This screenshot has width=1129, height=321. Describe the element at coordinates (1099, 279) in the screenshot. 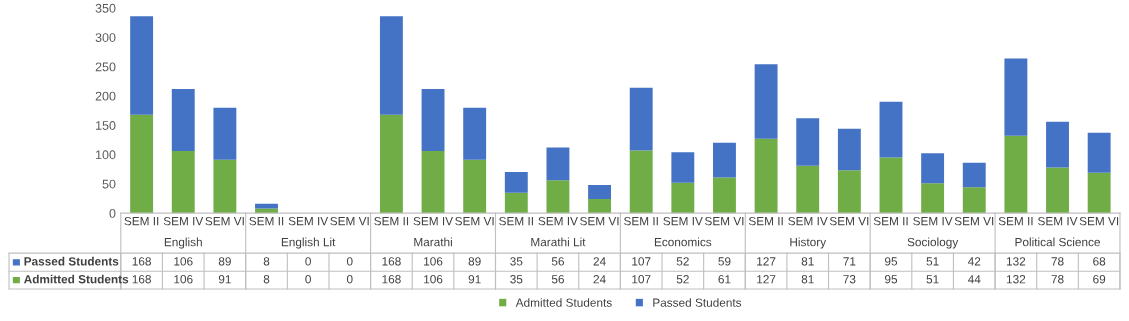

I see `data-label: 69` at that location.